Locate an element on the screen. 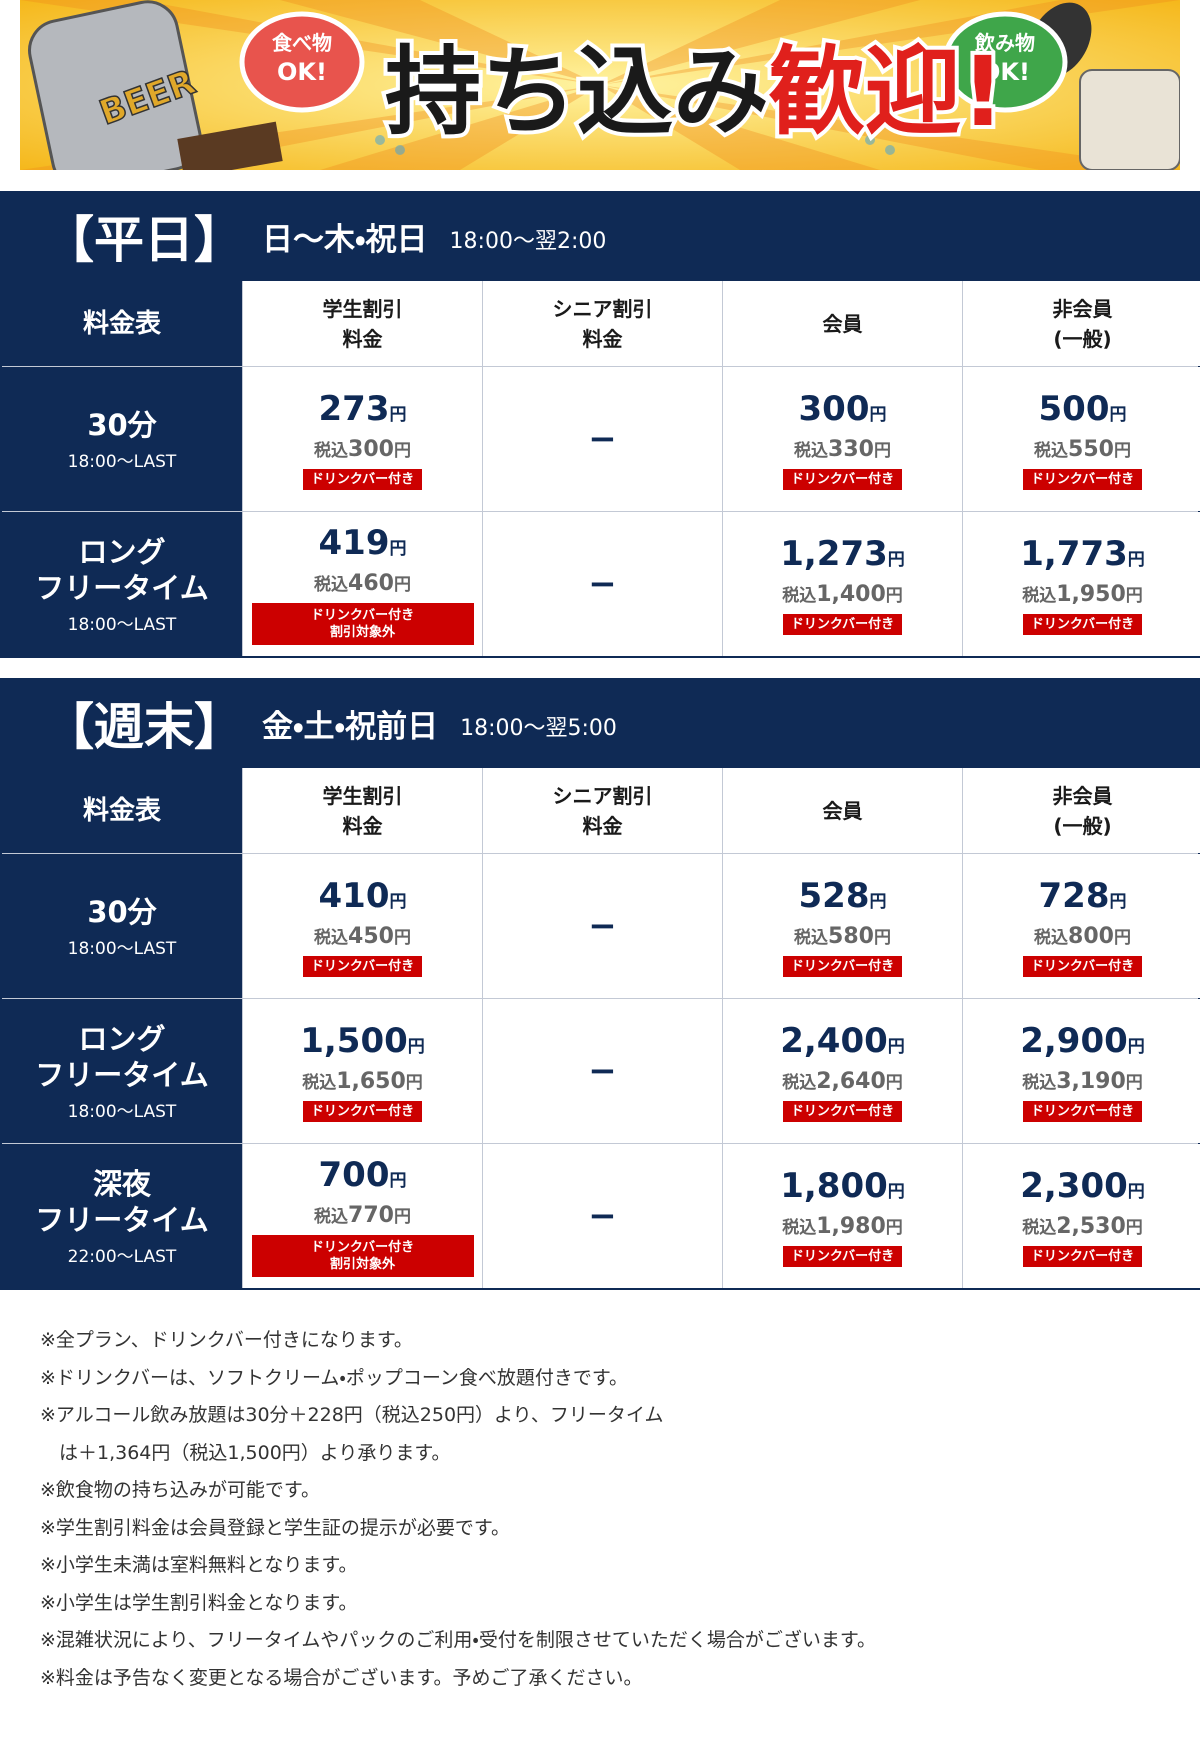 Image resolution: width=1200 pixels, height=1738 pixels. price: 1,800円 is located at coordinates (842, 1185).